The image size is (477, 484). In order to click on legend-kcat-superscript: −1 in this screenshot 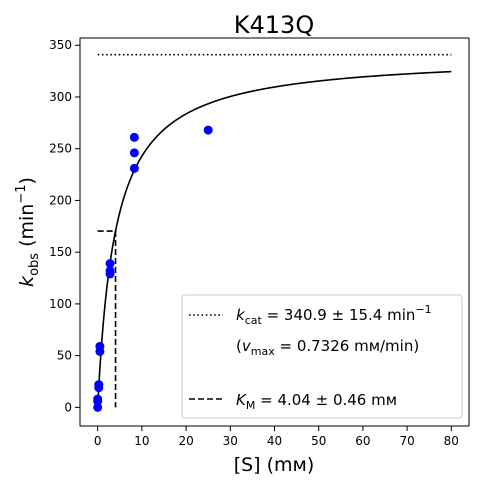, I will do `click(423, 309)`.